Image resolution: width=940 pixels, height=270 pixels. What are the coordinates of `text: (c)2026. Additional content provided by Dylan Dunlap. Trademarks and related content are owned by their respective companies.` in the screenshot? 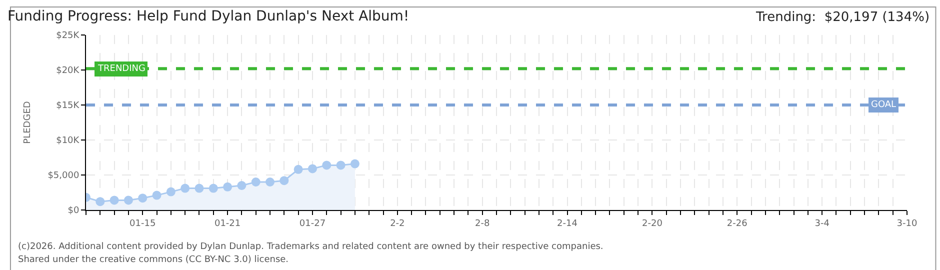 It's located at (311, 247).